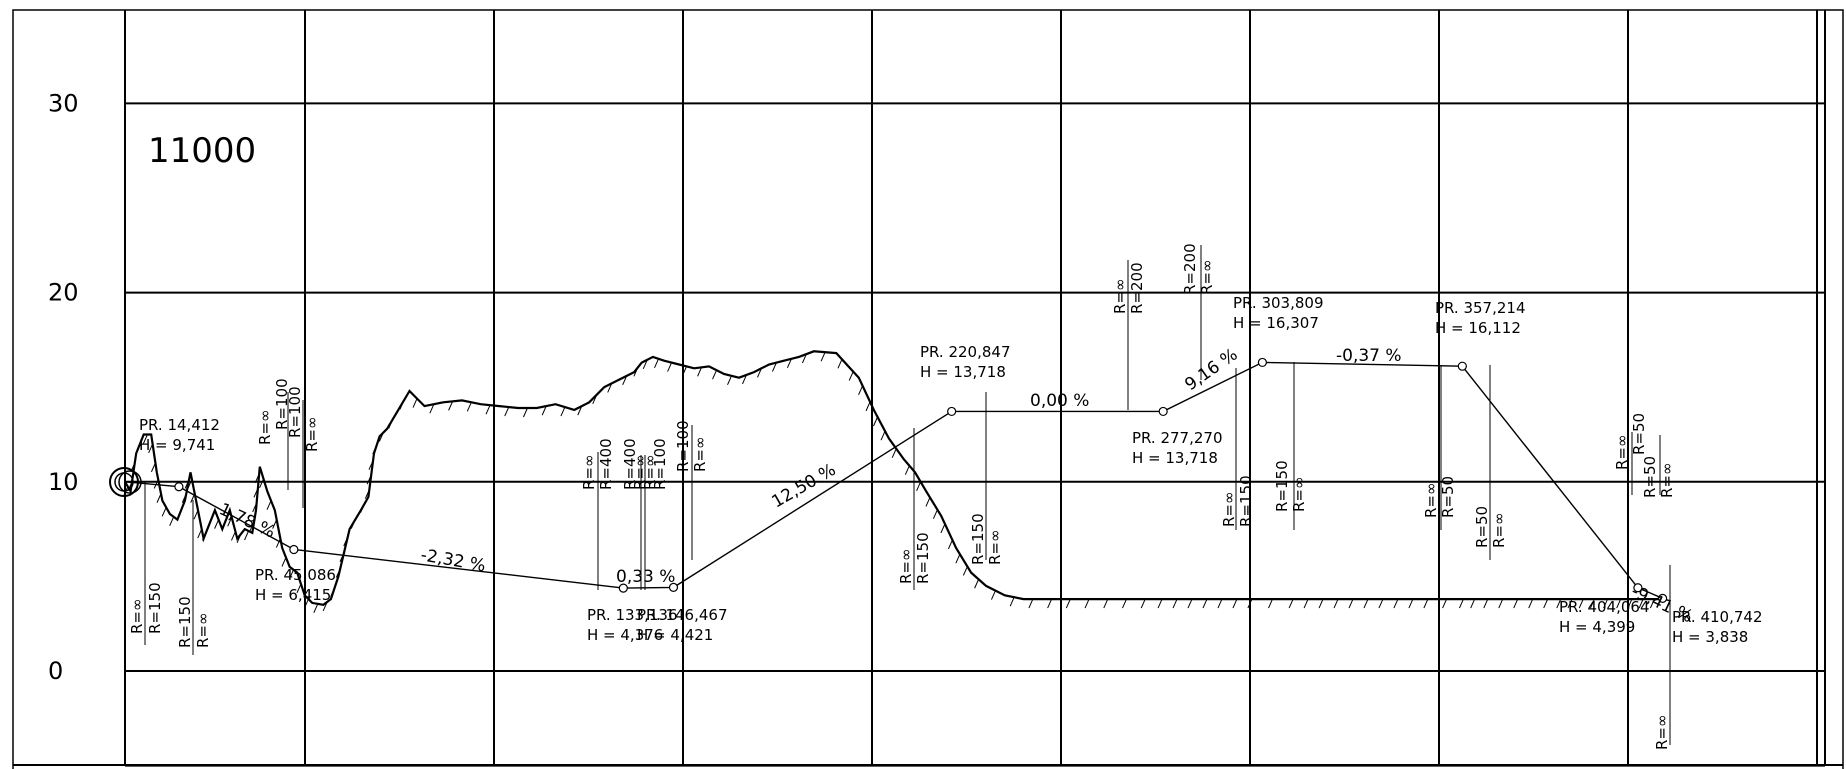  I want to click on vertical-point-elevation-label: H = 16,307, so click(1276, 323).